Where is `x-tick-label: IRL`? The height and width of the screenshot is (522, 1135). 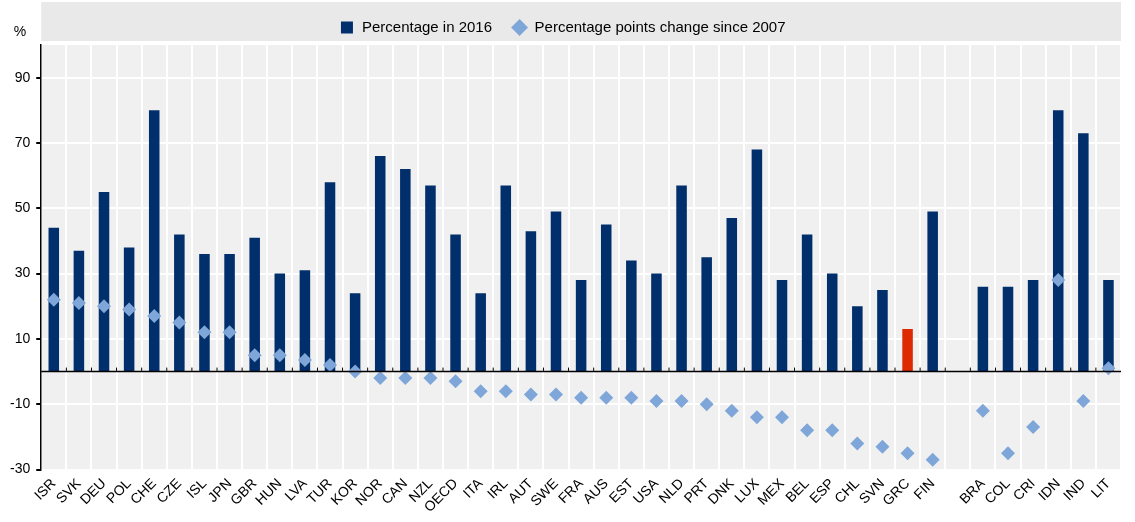 x-tick-label: IRL is located at coordinates (497, 488).